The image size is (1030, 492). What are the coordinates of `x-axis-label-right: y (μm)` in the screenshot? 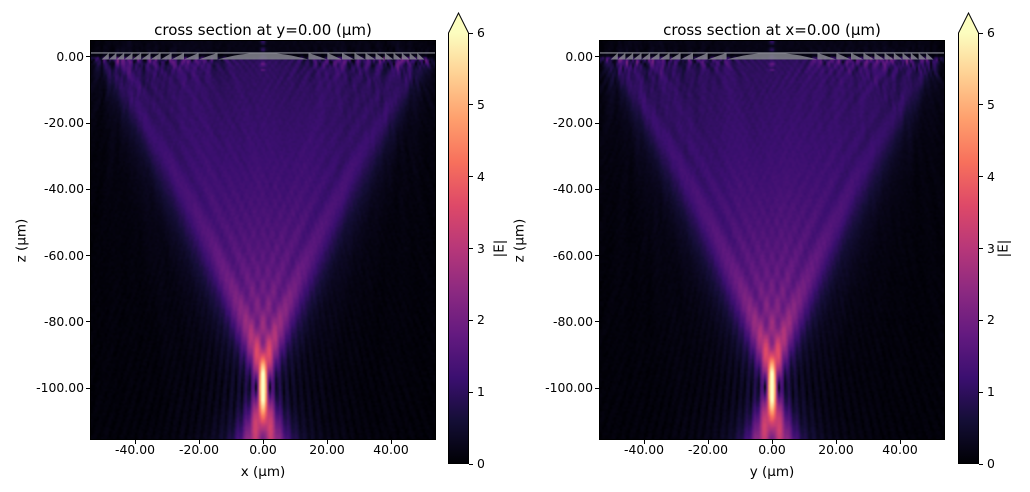 It's located at (772, 472).